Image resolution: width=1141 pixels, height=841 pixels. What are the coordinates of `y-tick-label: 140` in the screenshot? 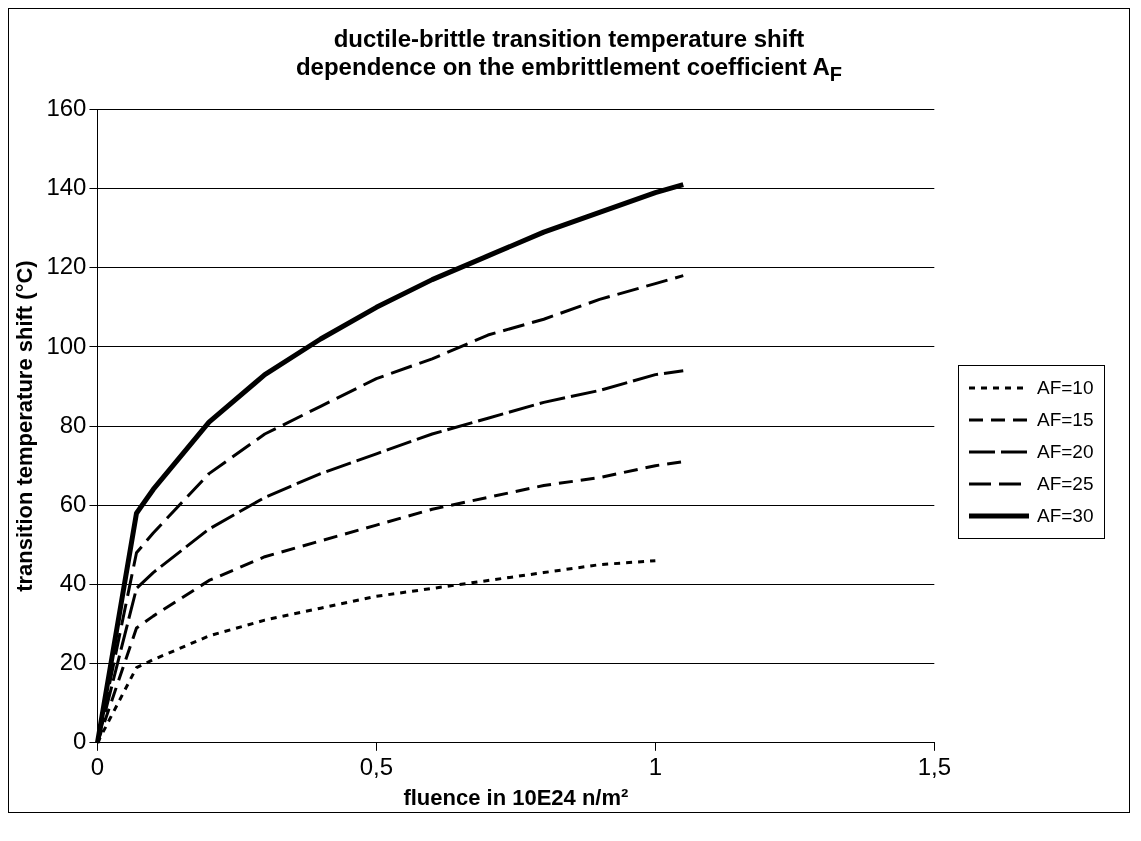 It's located at (66, 186).